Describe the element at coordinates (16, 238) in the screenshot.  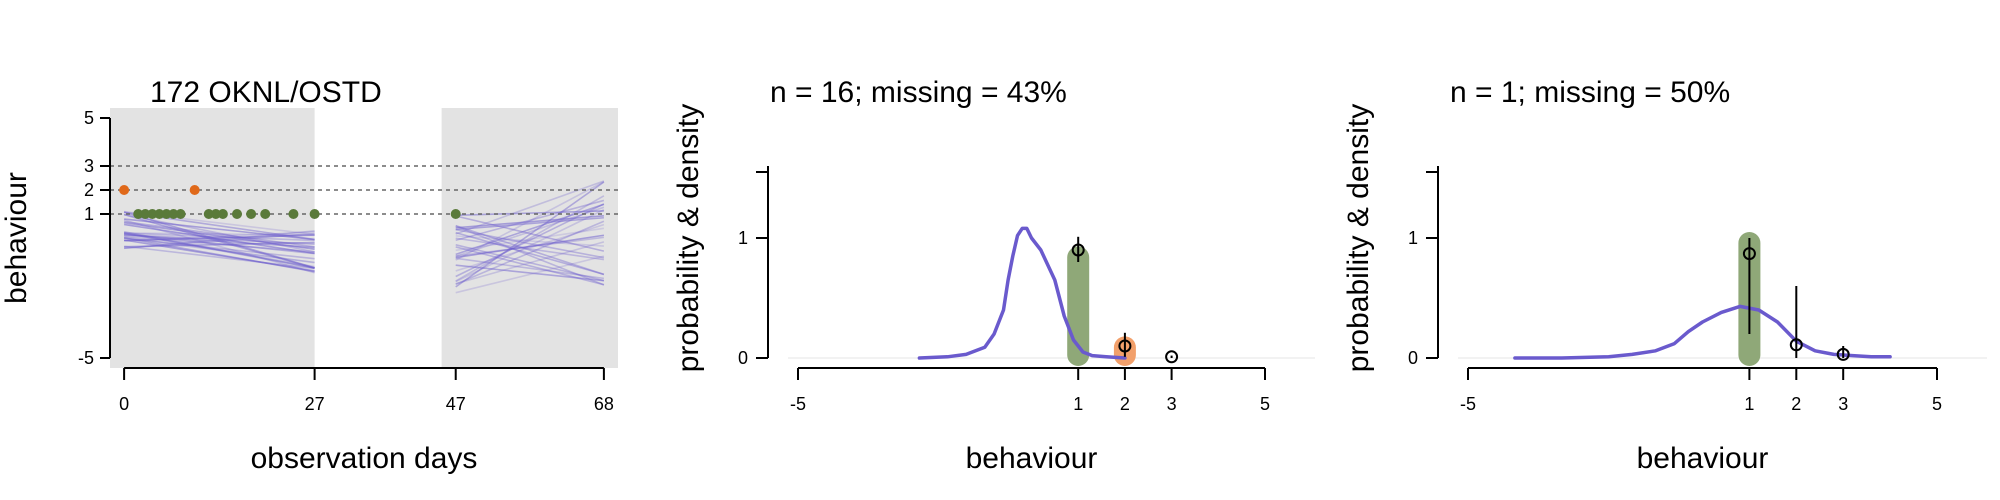
I see `y-axis-label: behaviour` at that location.